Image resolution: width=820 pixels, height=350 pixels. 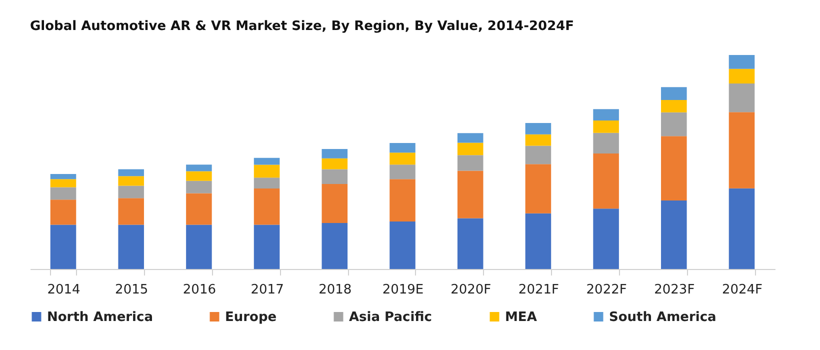 I want to click on x-tick-label: 2016, so click(x=199, y=290).